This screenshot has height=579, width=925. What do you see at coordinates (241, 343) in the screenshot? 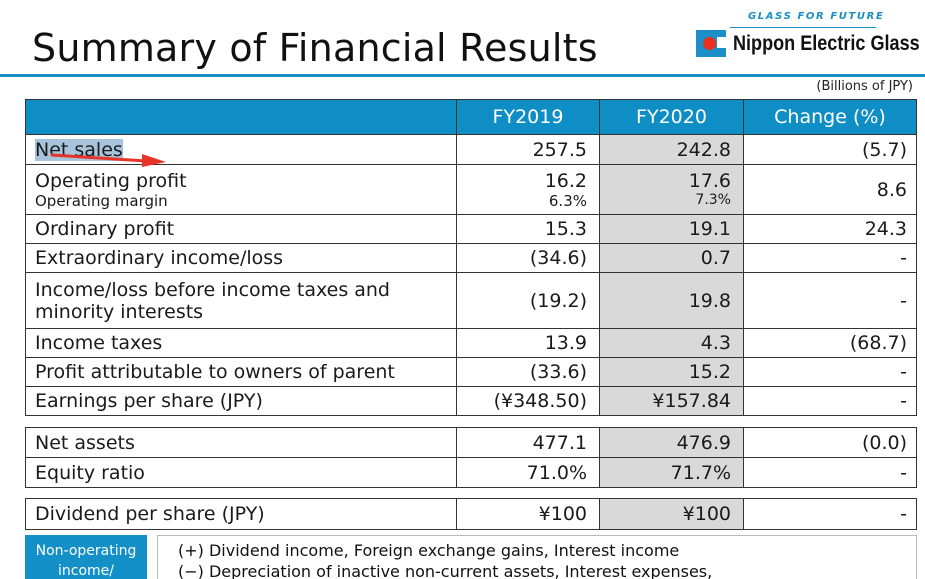
I see `row-label: Income taxes` at bounding box center [241, 343].